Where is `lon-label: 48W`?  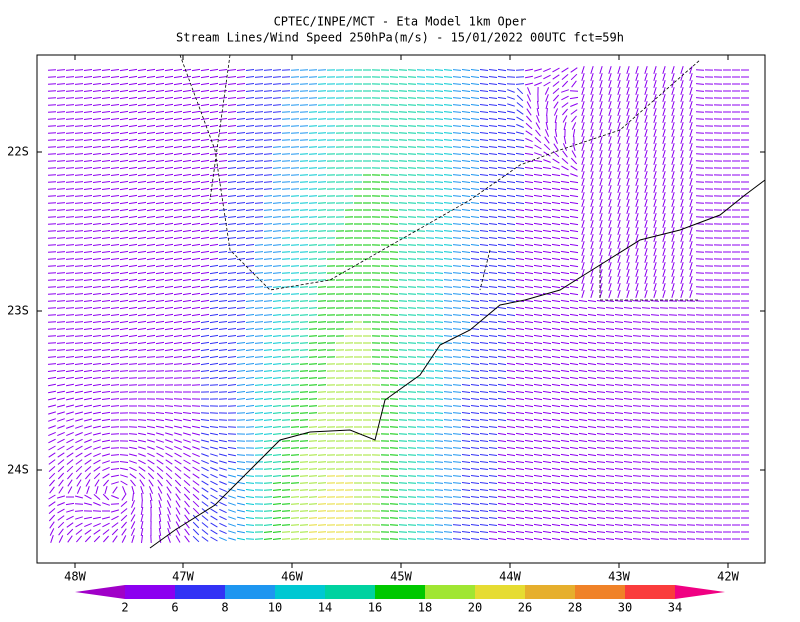
lon-label: 48W is located at coordinates (75, 577).